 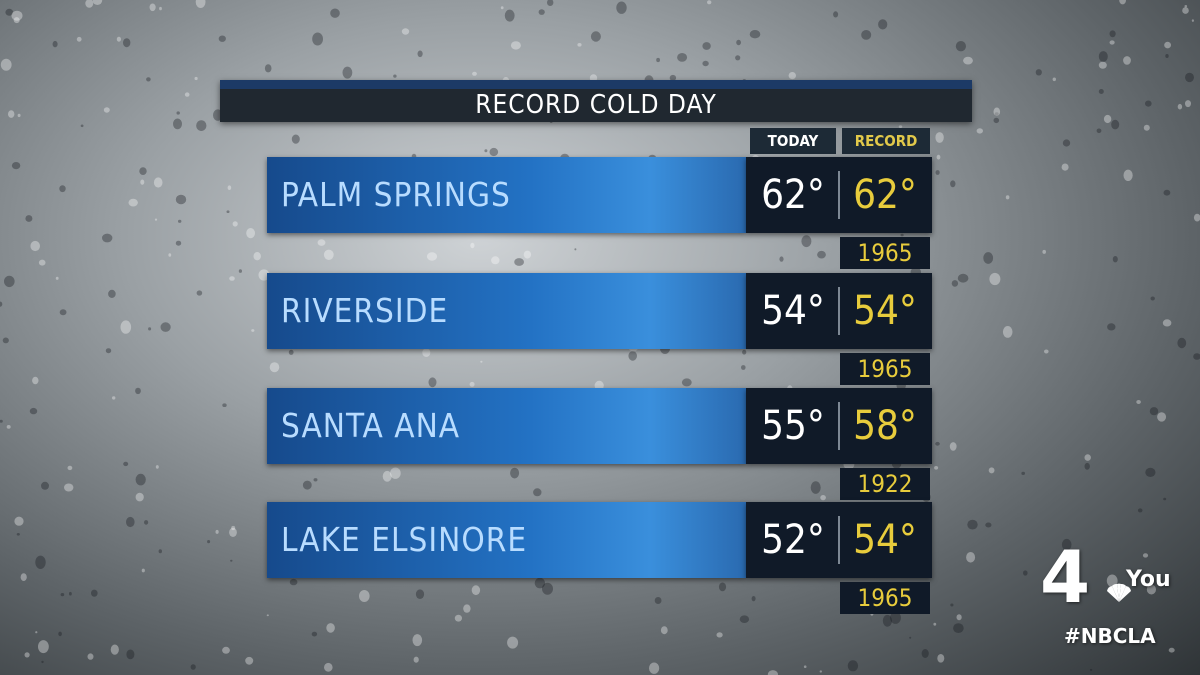 What do you see at coordinates (1148, 579) in the screenshot?
I see `logo-text: You` at bounding box center [1148, 579].